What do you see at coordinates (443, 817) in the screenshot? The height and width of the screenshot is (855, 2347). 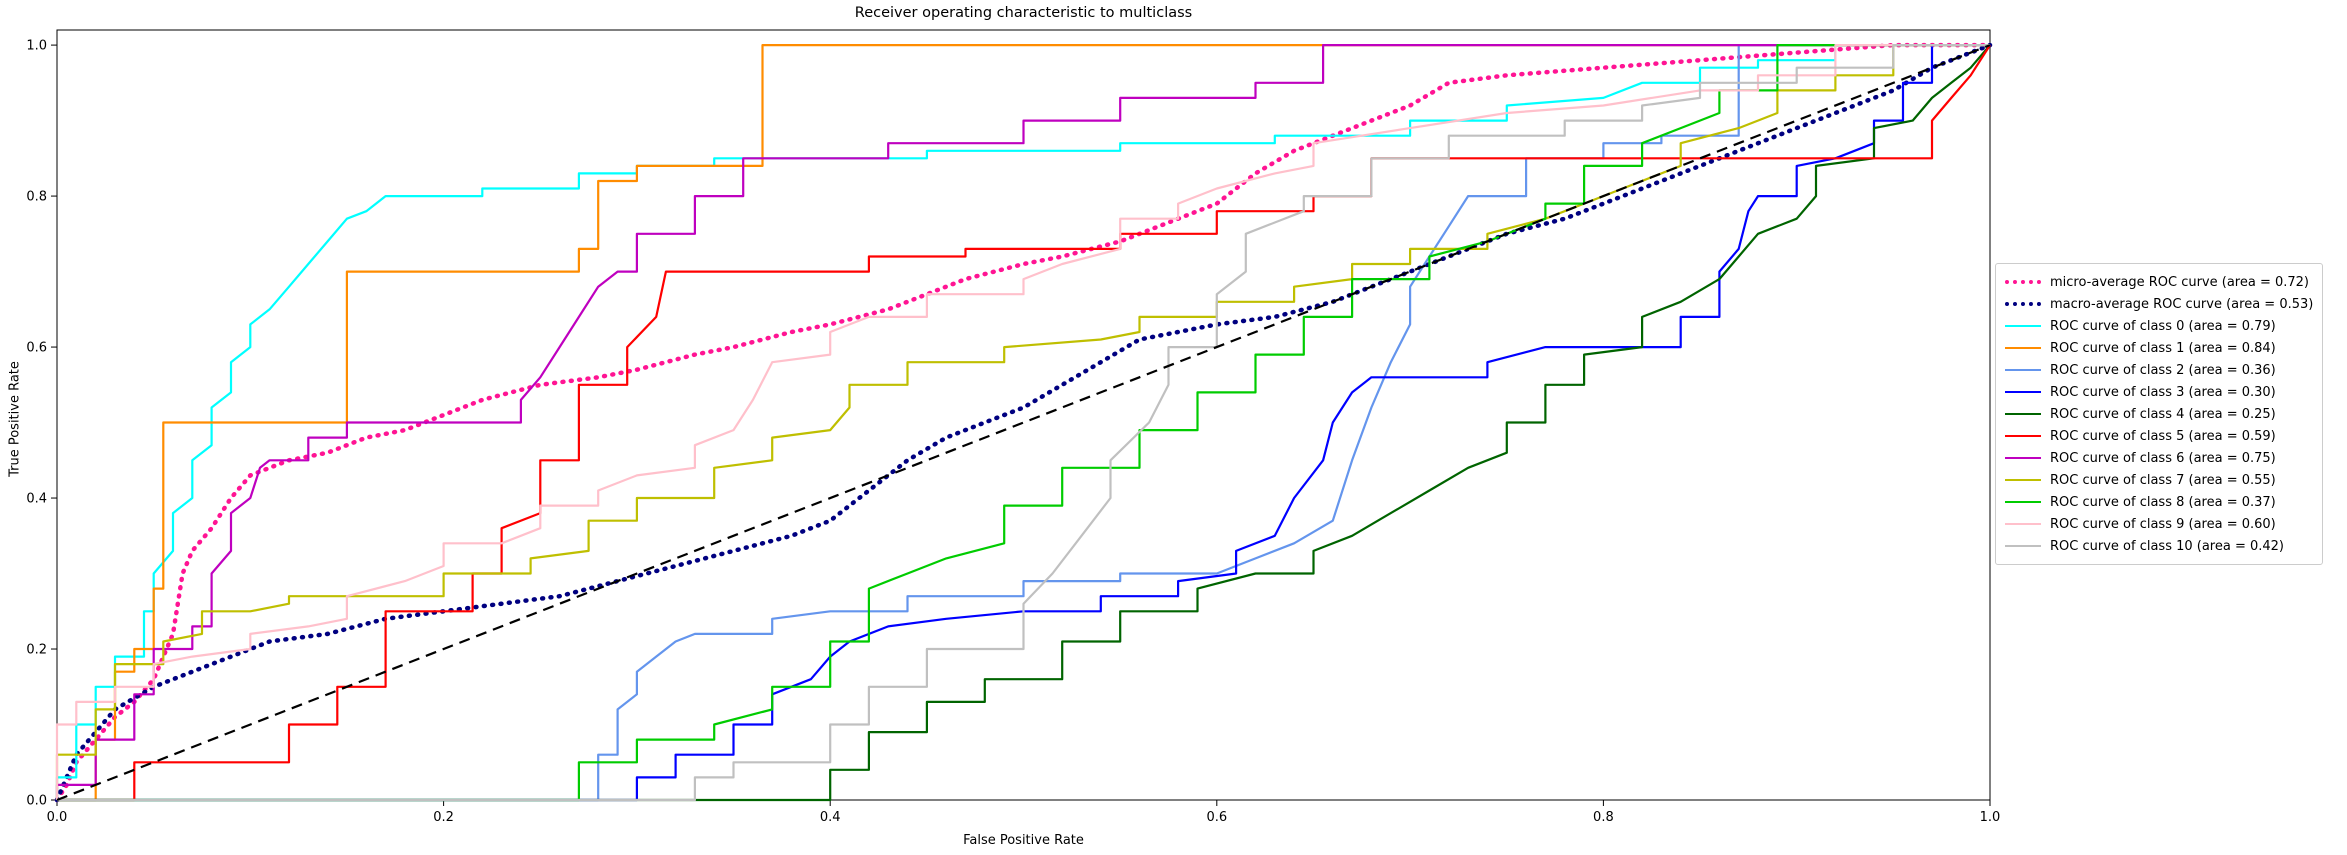 I see `x-tick-label: 0.2` at bounding box center [443, 817].